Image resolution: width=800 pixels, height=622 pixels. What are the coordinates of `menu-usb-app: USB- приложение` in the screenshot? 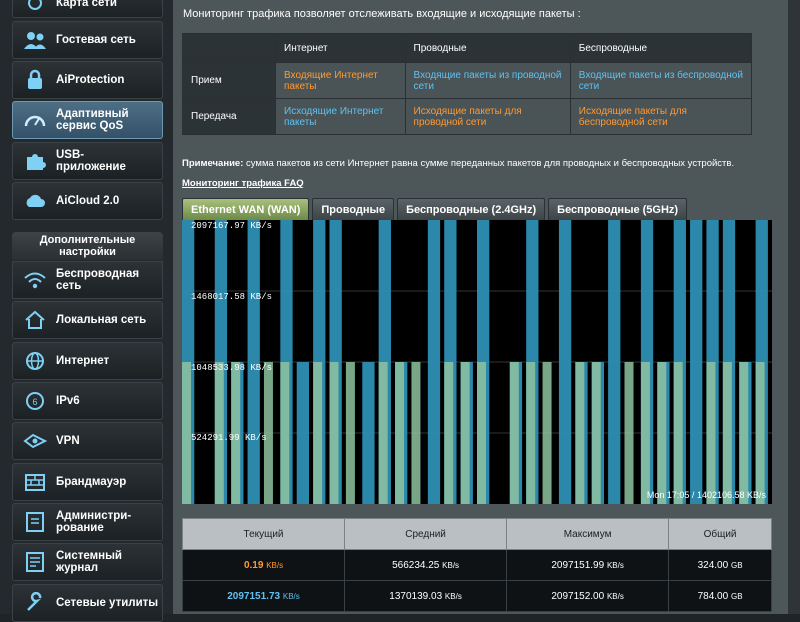 It's located at (87, 161).